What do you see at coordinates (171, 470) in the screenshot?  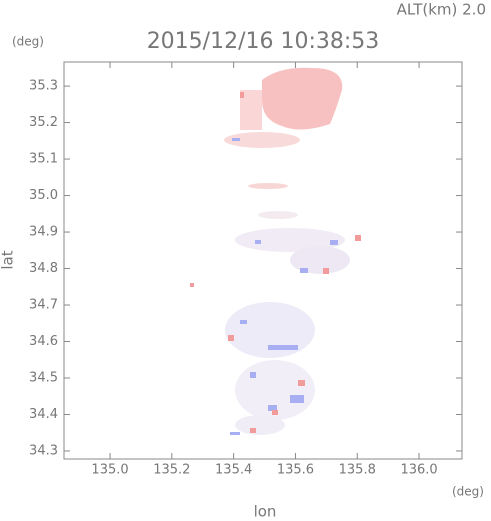 I see `x-tick-label: 135.2` at bounding box center [171, 470].